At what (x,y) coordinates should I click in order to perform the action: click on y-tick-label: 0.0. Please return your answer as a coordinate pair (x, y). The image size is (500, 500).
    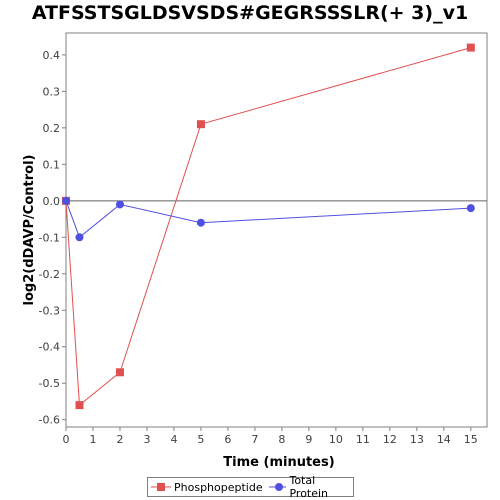
    Looking at the image, I should click on (52, 201).